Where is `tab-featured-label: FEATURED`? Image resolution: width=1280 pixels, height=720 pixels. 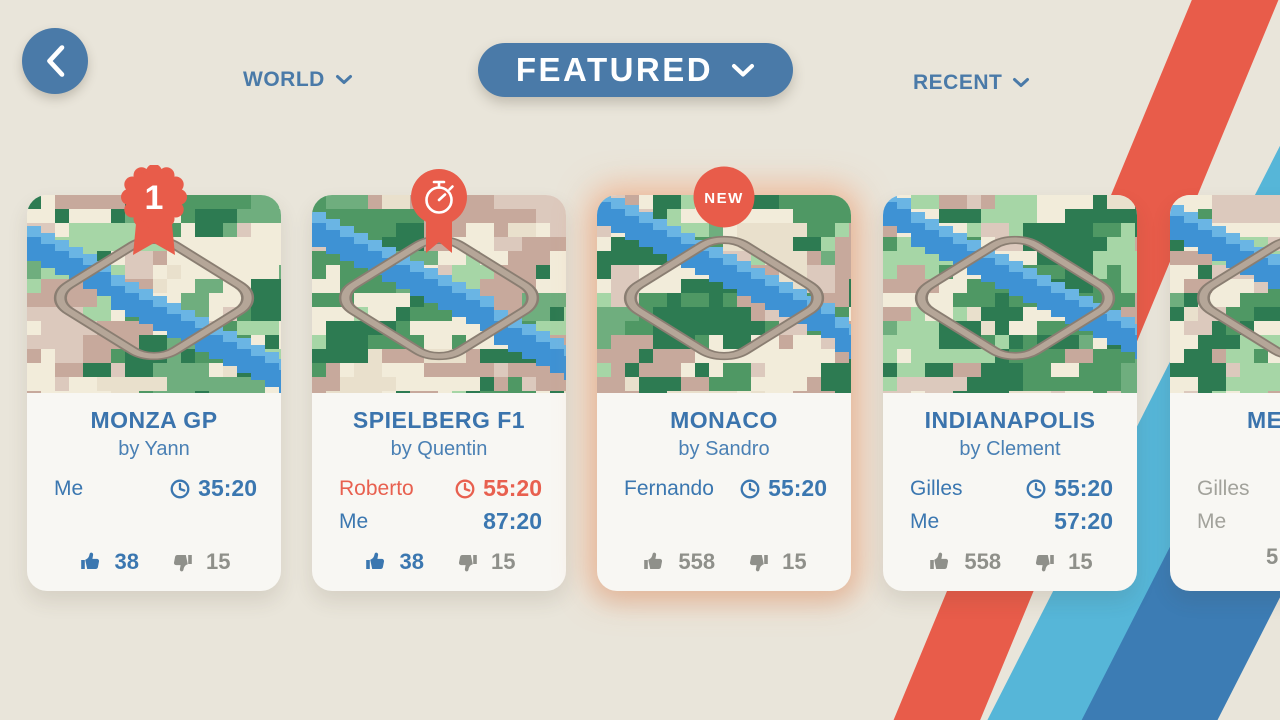
tab-featured-label: FEATURED is located at coordinates (614, 69).